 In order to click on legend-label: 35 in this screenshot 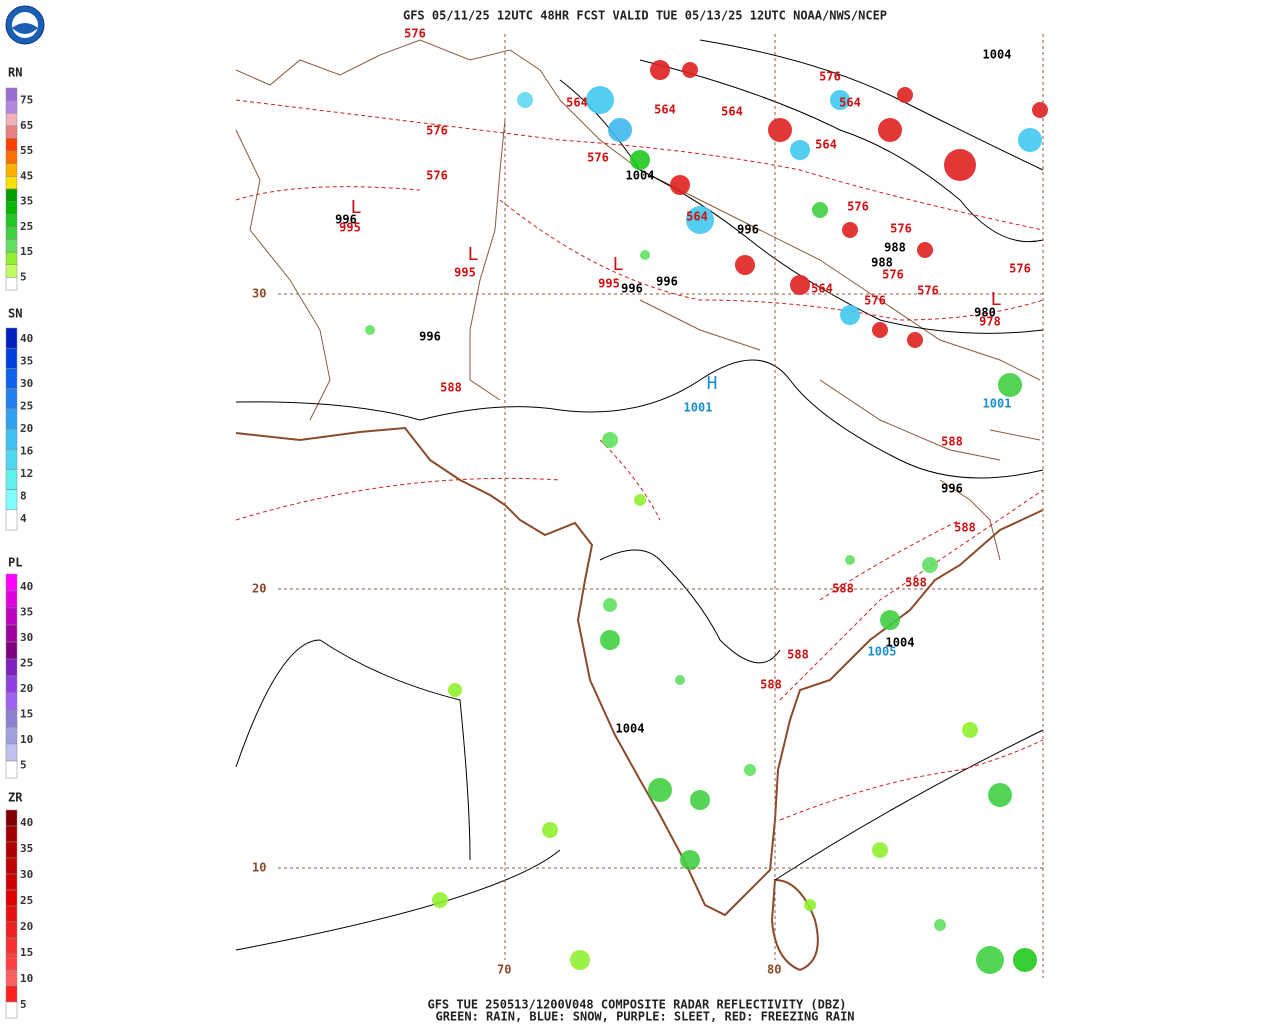, I will do `click(26, 361)`.